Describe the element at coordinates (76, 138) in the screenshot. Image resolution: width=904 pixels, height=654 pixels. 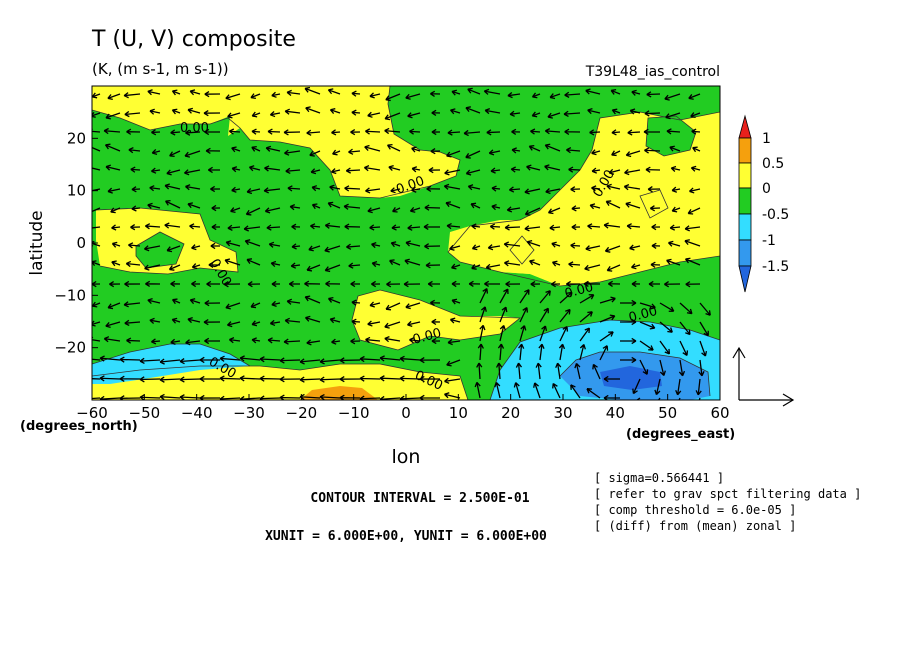
I see `y-tick-label: 20` at that location.